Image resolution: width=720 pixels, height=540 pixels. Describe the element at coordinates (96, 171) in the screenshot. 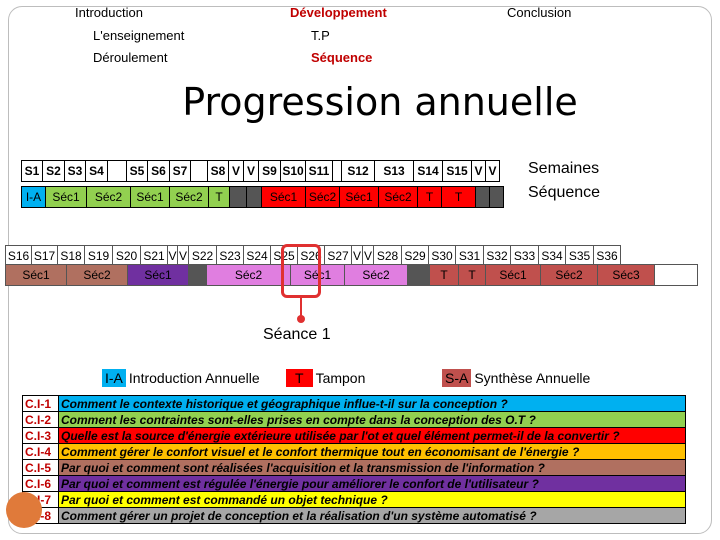

I see `top-week-cell: S4` at that location.